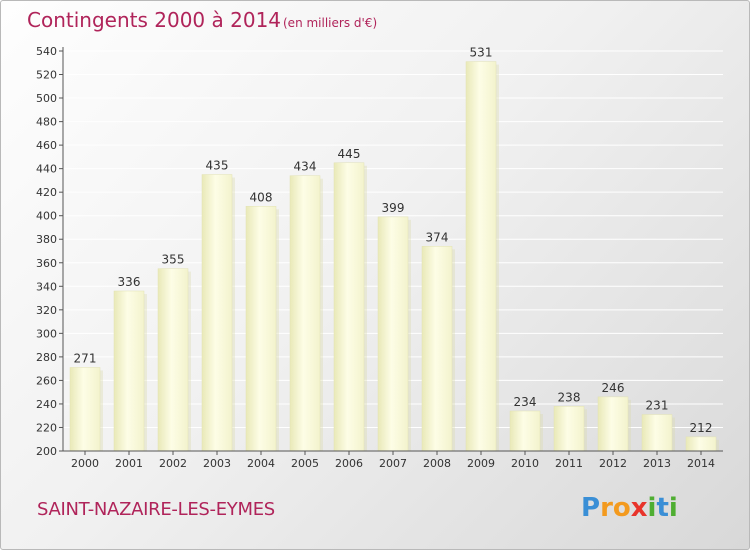  I want to click on y-tick-label: 340, so click(46, 286).